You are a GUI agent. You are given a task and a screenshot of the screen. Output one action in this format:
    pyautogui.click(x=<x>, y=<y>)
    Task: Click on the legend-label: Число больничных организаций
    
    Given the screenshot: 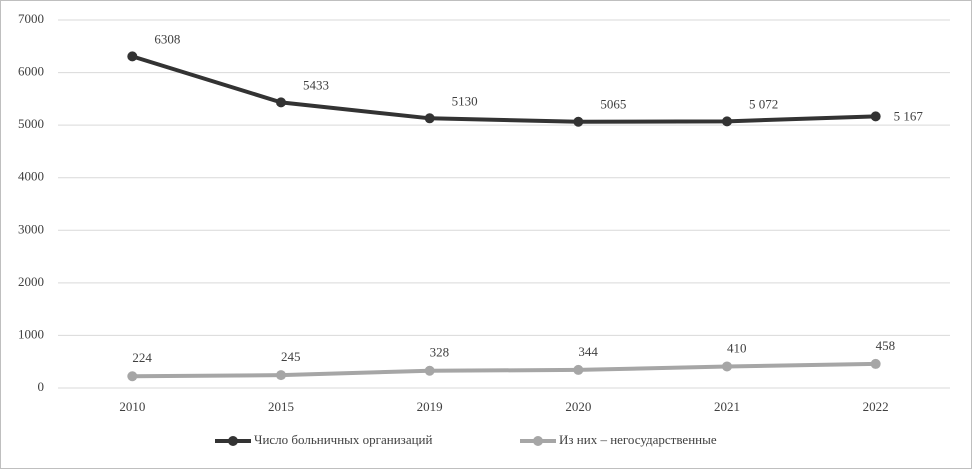 What is the action you would take?
    pyautogui.click(x=343, y=439)
    